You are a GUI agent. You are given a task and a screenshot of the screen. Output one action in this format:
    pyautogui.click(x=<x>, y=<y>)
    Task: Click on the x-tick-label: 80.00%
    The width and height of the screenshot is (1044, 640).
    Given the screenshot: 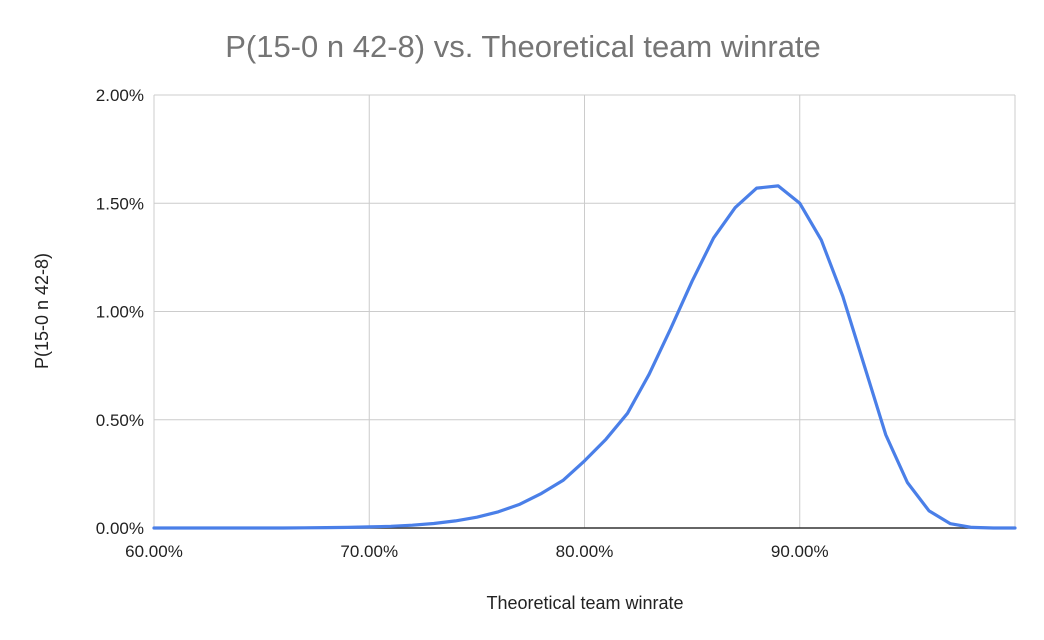 What is the action you would take?
    pyautogui.click(x=585, y=551)
    